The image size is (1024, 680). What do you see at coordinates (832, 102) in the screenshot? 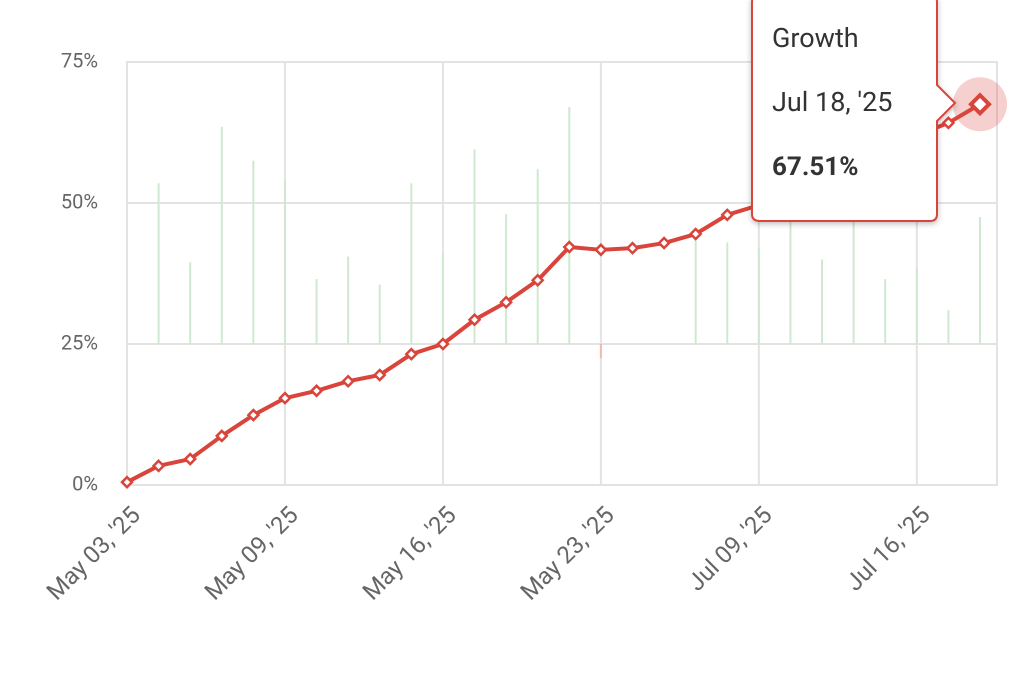
I see `tooltip-date: Jul 18, '25` at bounding box center [832, 102].